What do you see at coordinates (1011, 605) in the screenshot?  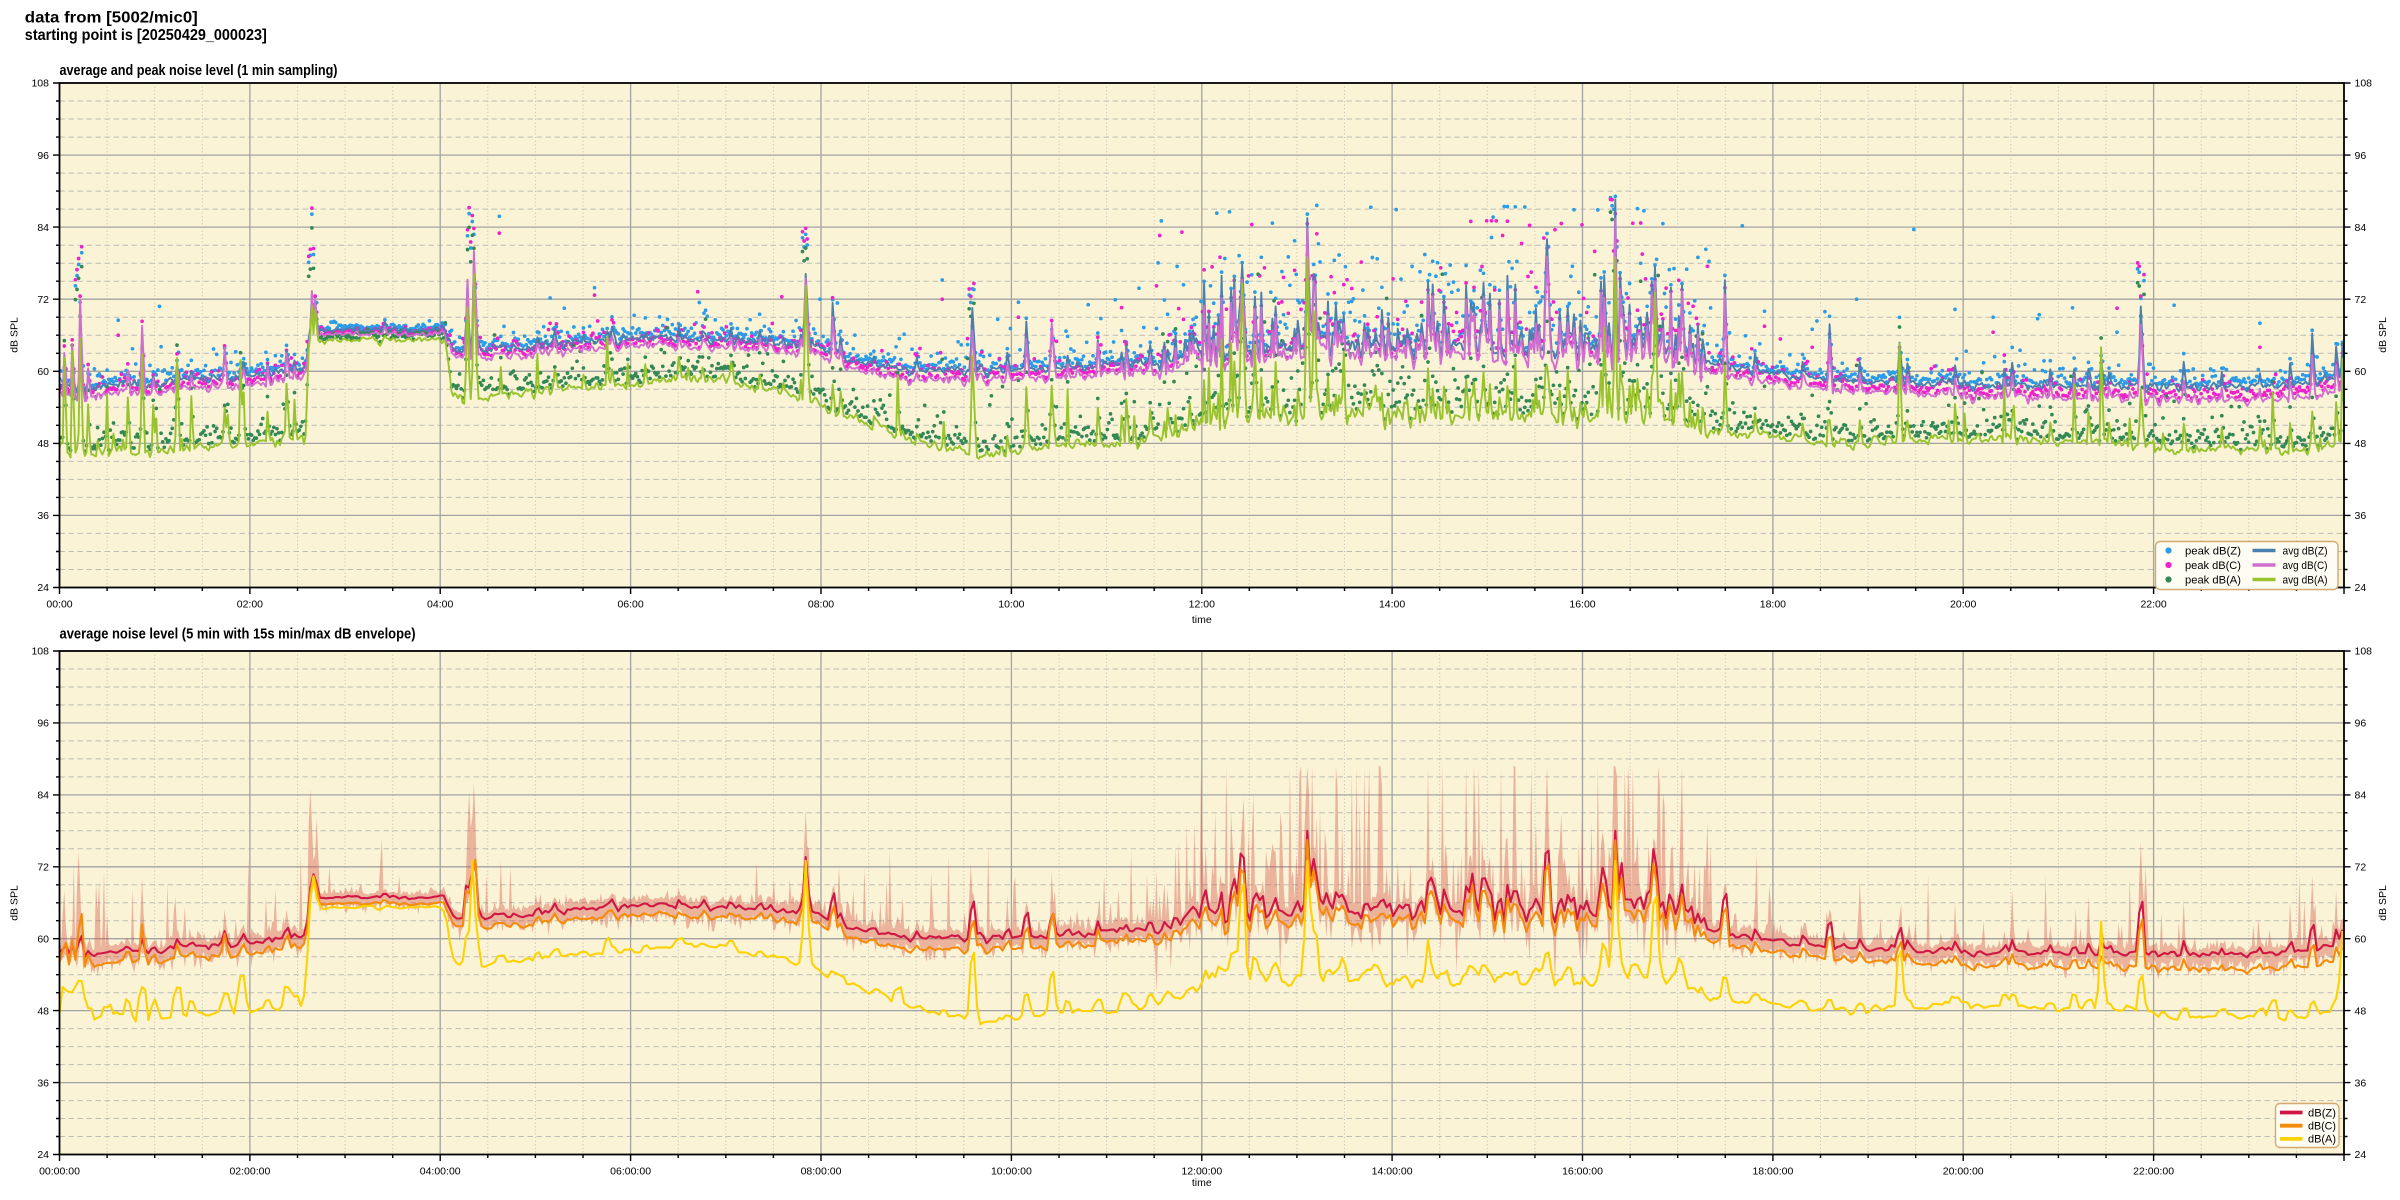 I see `svg-text: 10:00` at bounding box center [1011, 605].